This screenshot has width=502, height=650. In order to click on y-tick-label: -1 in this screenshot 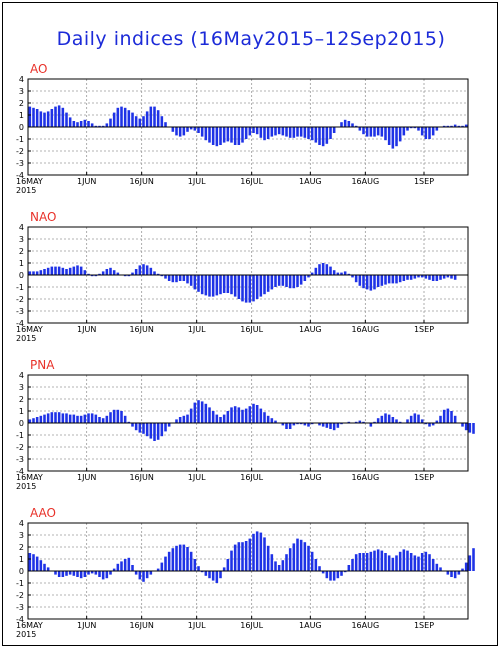, I will do `click(20, 435)`.